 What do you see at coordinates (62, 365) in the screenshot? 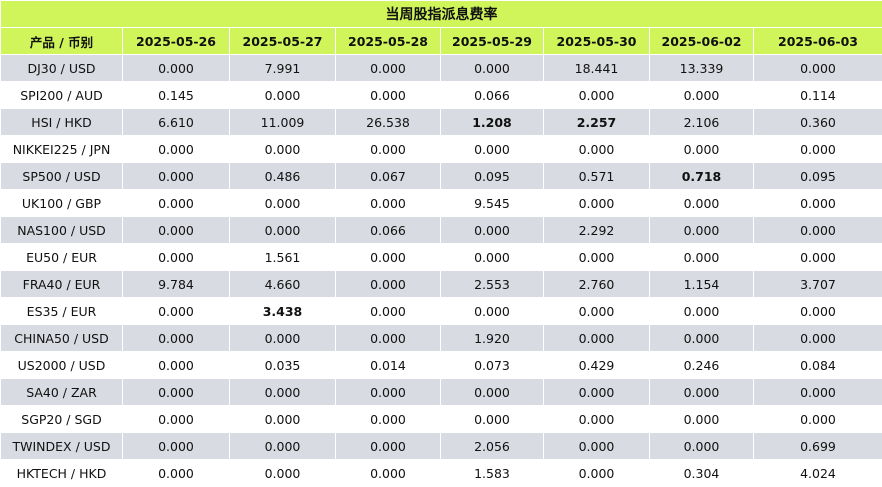
I see `product-cell: US2000 / USD` at bounding box center [62, 365].